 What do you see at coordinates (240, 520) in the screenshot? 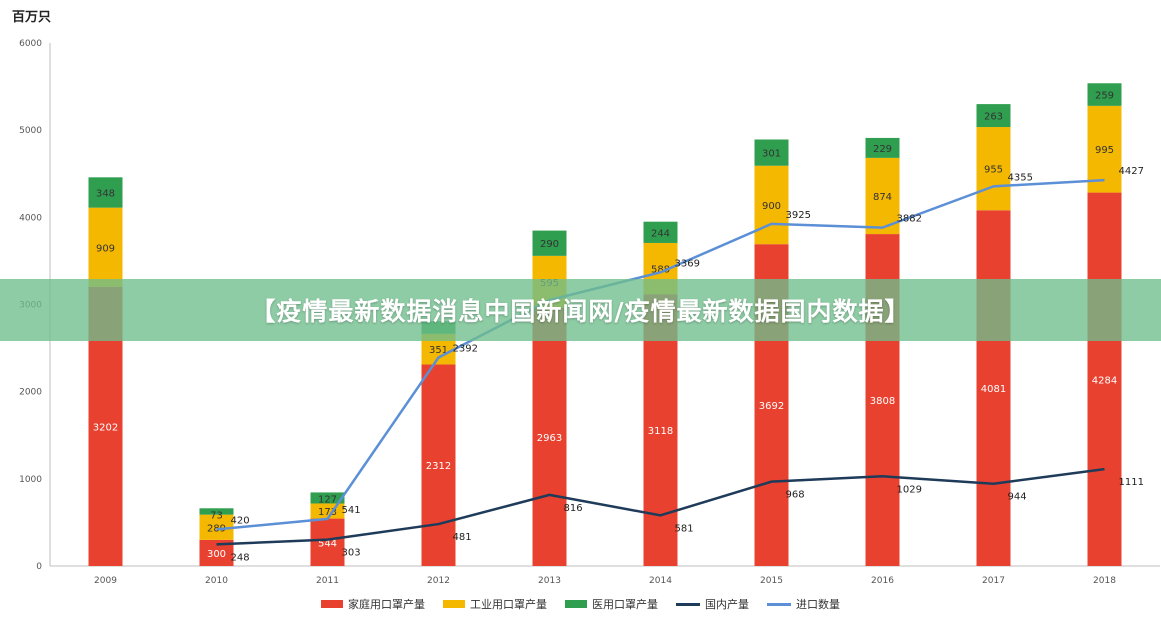
I see `line-data-label: 420` at bounding box center [240, 520].